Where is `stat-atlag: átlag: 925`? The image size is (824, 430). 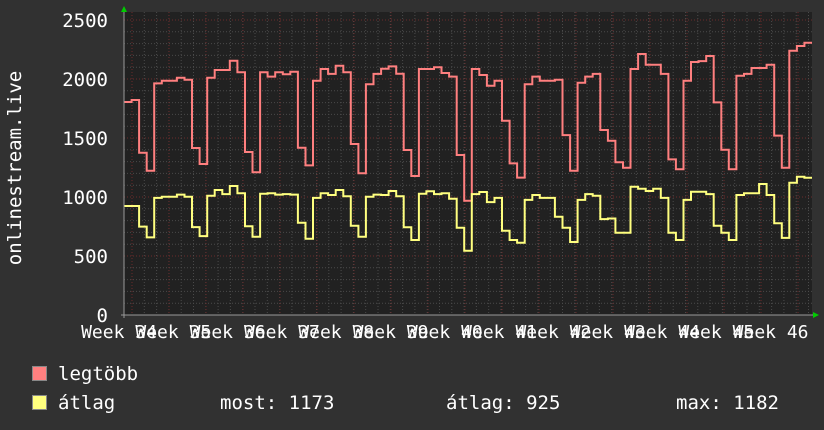
stat-atlag: átlag: 925 is located at coordinates (503, 403).